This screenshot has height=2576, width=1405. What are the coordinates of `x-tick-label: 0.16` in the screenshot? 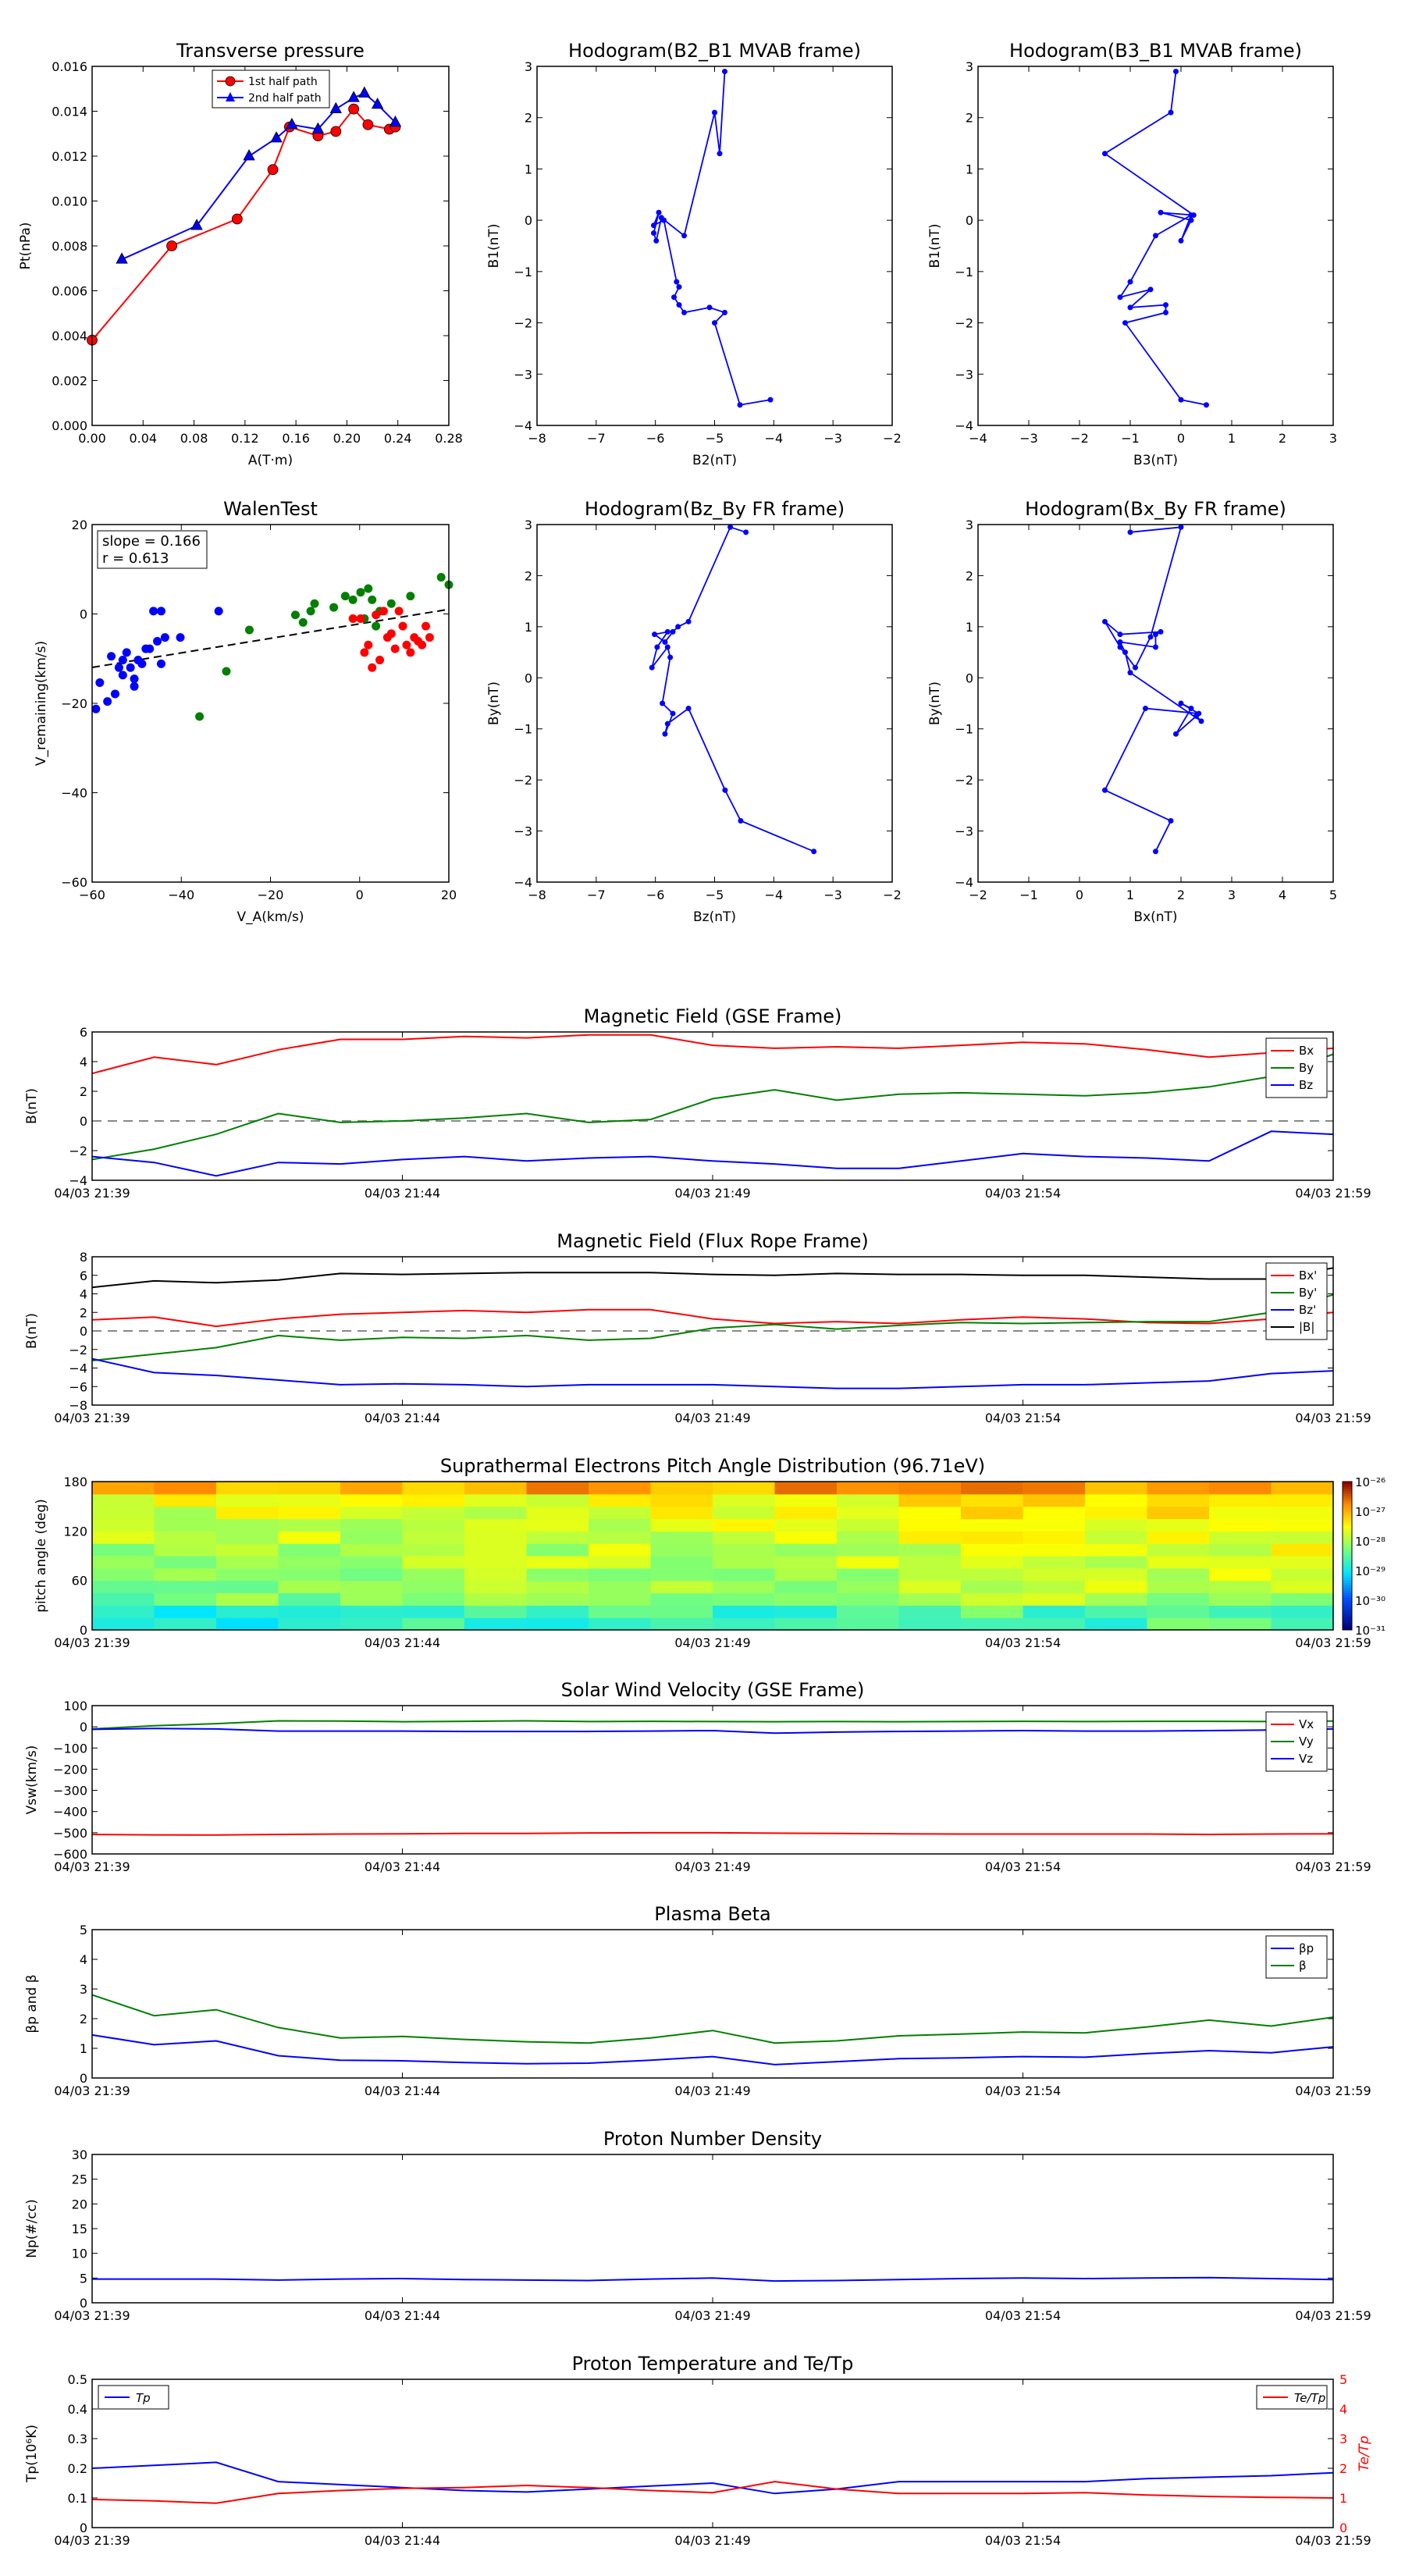 It's located at (296, 439).